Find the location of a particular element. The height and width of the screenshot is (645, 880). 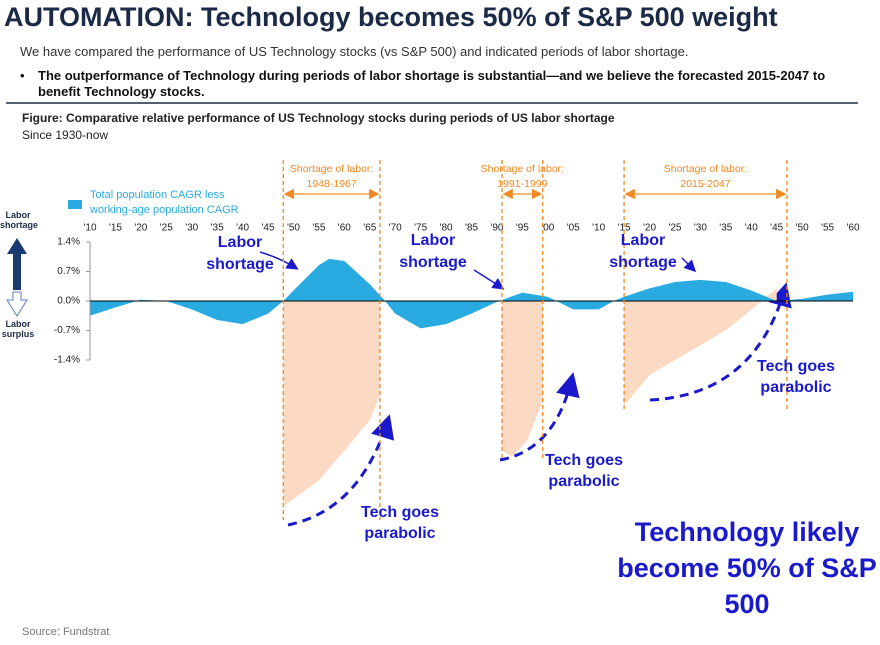

conclusion: Technology likely become 50% of S&P 500 is located at coordinates (747, 568).